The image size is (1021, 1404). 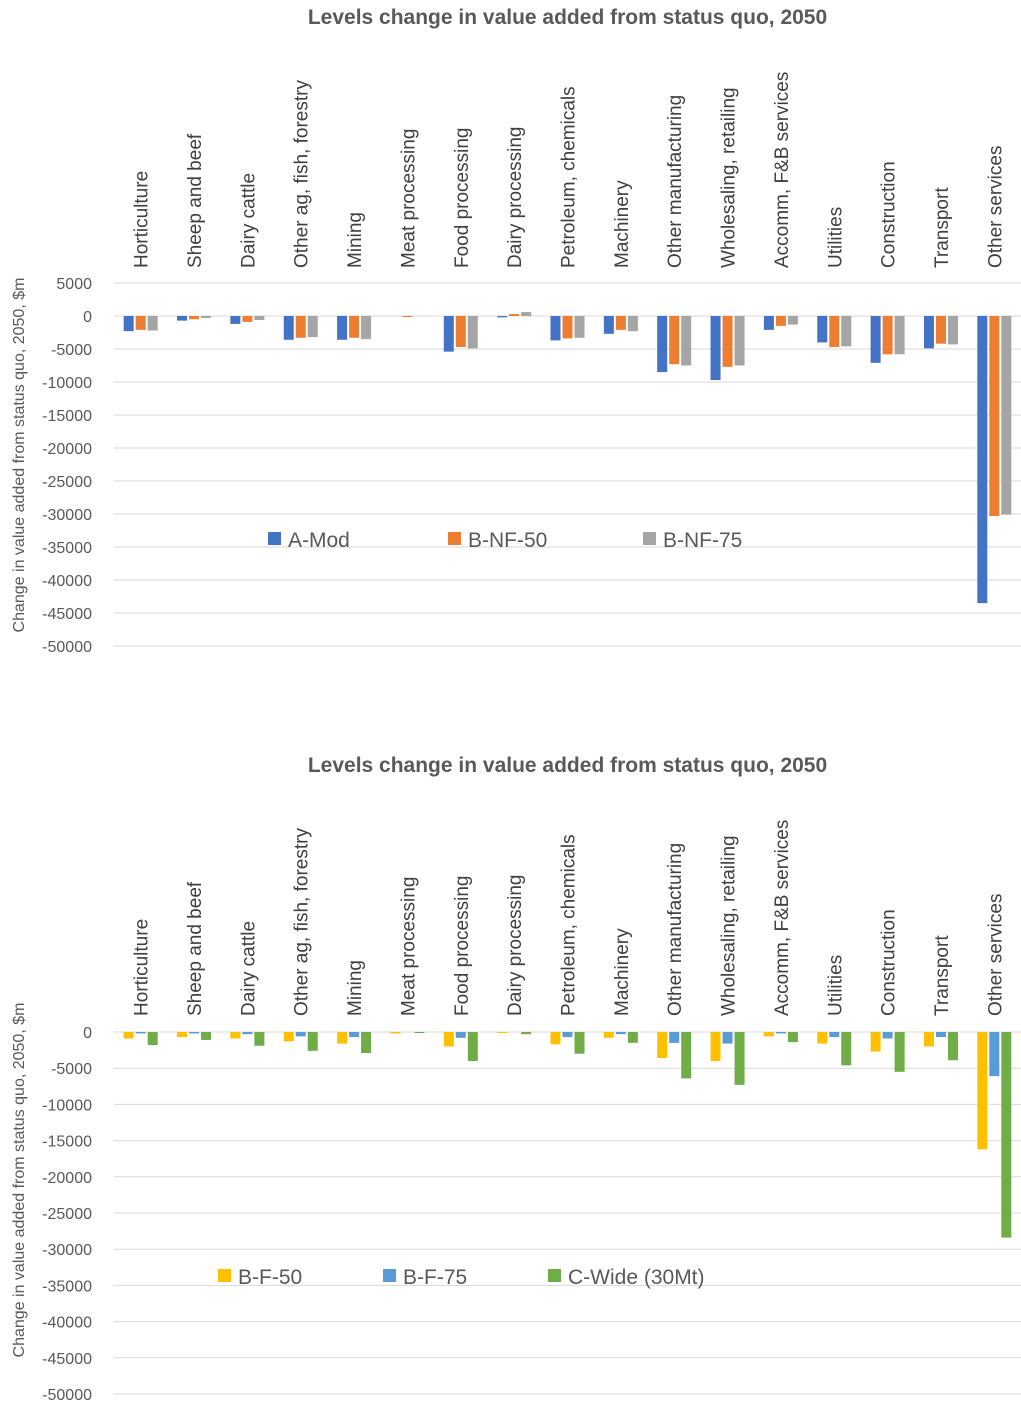 What do you see at coordinates (472, 1046) in the screenshot?
I see `chart-2-bar-c-wide-30mt--6` at bounding box center [472, 1046].